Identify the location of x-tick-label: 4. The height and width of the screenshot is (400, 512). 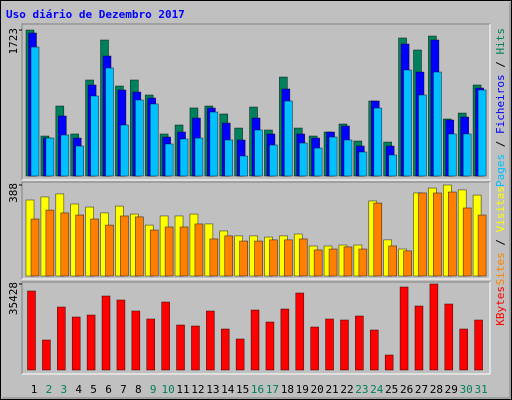
(78, 389).